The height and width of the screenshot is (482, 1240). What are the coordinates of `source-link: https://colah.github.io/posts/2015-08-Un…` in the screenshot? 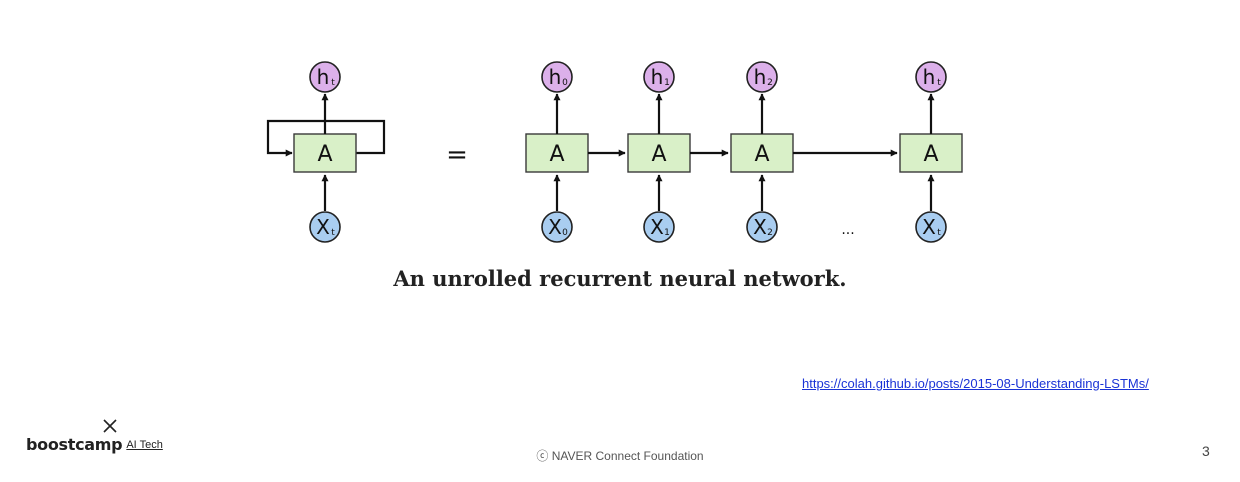 It's located at (975, 383).